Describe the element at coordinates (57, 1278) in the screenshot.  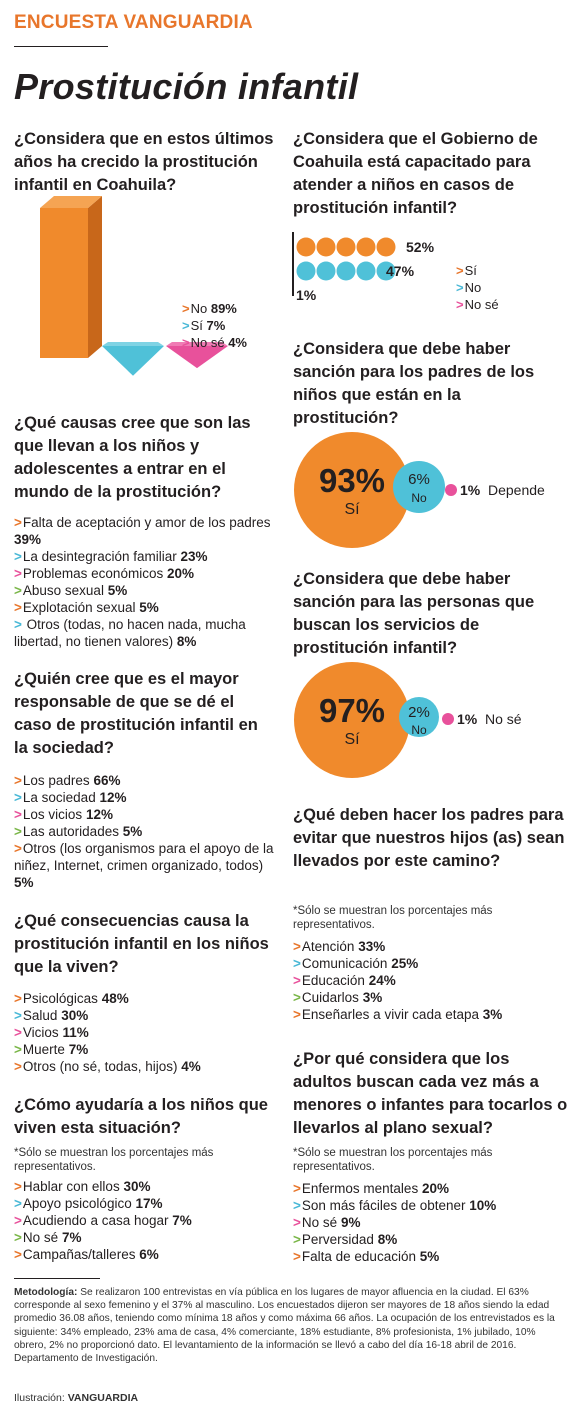
I see `methodology-rule` at that location.